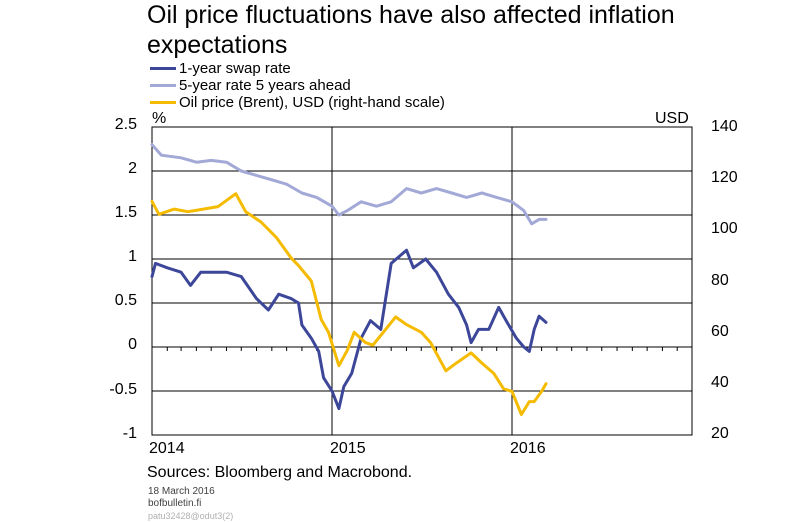 Image resolution: width=800 pixels, height=522 pixels. I want to click on series-line-five-year-forward, so click(349, 184).